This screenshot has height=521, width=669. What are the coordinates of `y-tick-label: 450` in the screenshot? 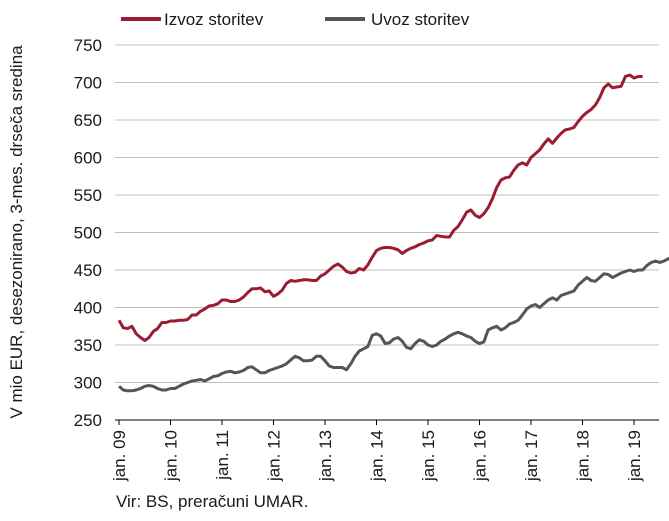 It's located at (88, 270).